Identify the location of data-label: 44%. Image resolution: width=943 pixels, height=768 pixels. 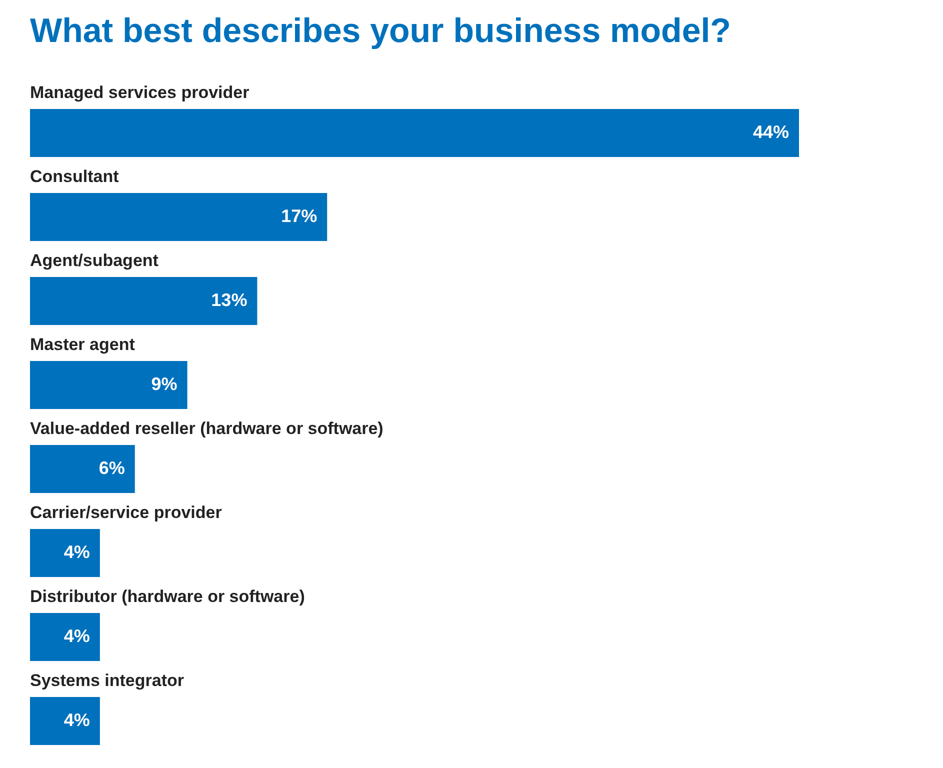
(770, 132).